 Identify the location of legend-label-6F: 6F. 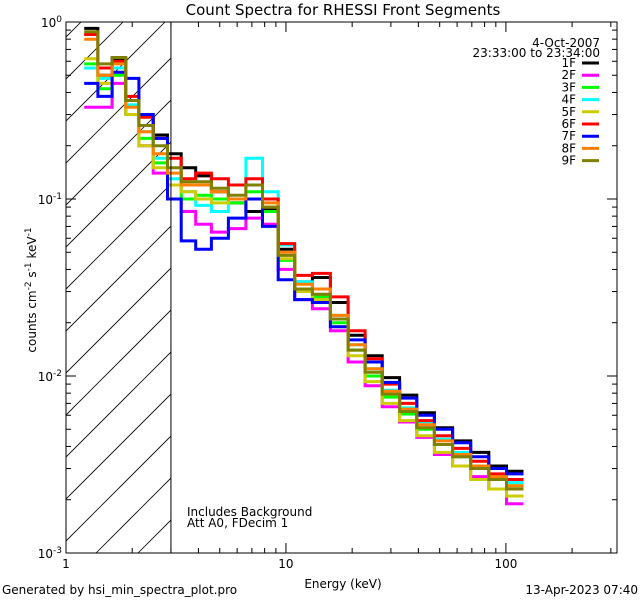
(568, 124).